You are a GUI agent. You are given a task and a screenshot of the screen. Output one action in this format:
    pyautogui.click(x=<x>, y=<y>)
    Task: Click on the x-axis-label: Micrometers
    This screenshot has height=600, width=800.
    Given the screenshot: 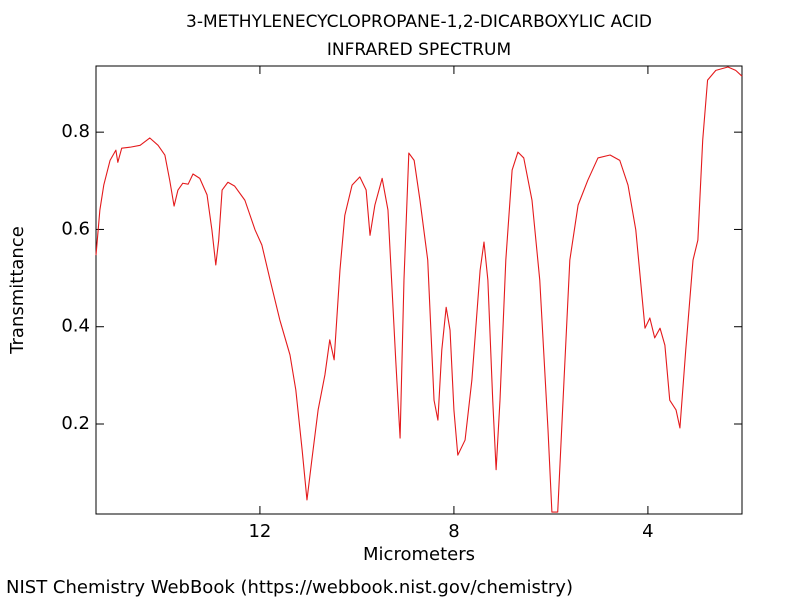 What is the action you would take?
    pyautogui.click(x=419, y=554)
    